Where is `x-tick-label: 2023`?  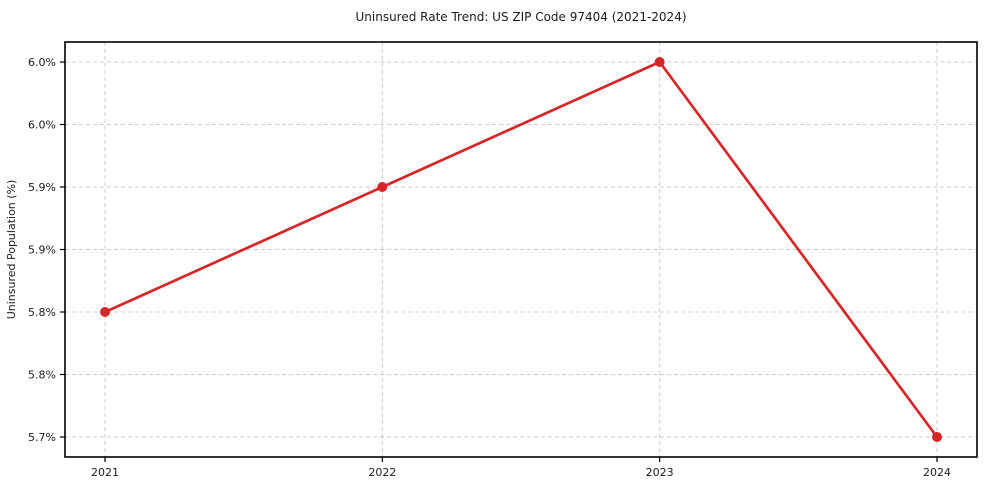 x-tick-label: 2023 is located at coordinates (660, 472).